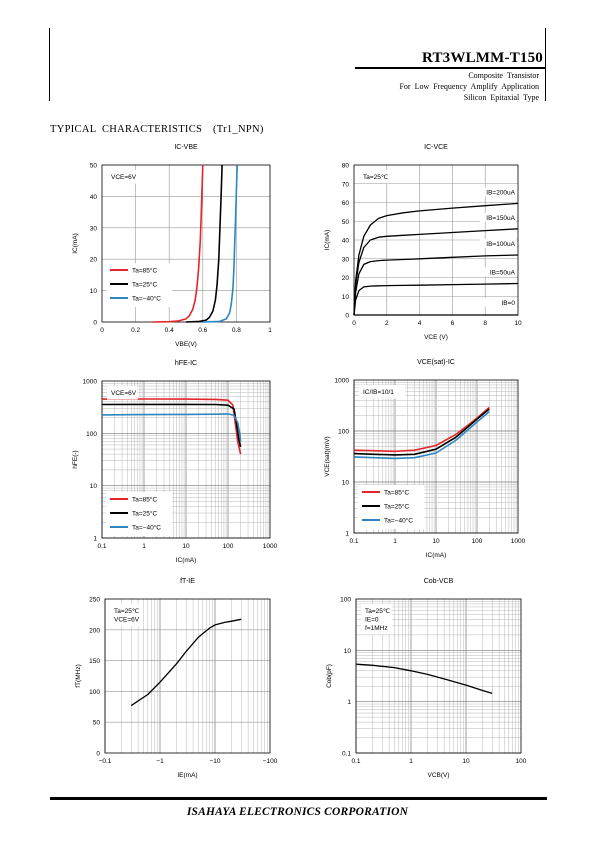 The width and height of the screenshot is (595, 842). What do you see at coordinates (376, 628) in the screenshot?
I see `condition-text: f=1MHz` at bounding box center [376, 628].